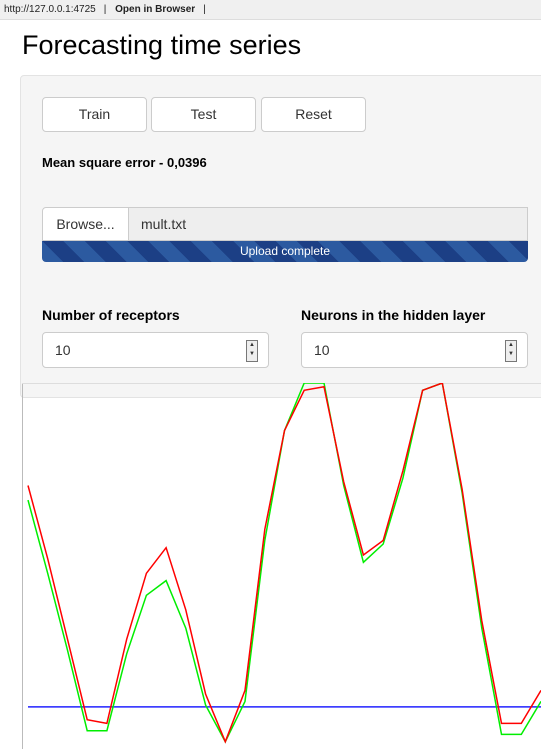 The image size is (541, 749). Describe the element at coordinates (285, 251) in the screenshot. I see `progress-bar: Upload complete` at that location.